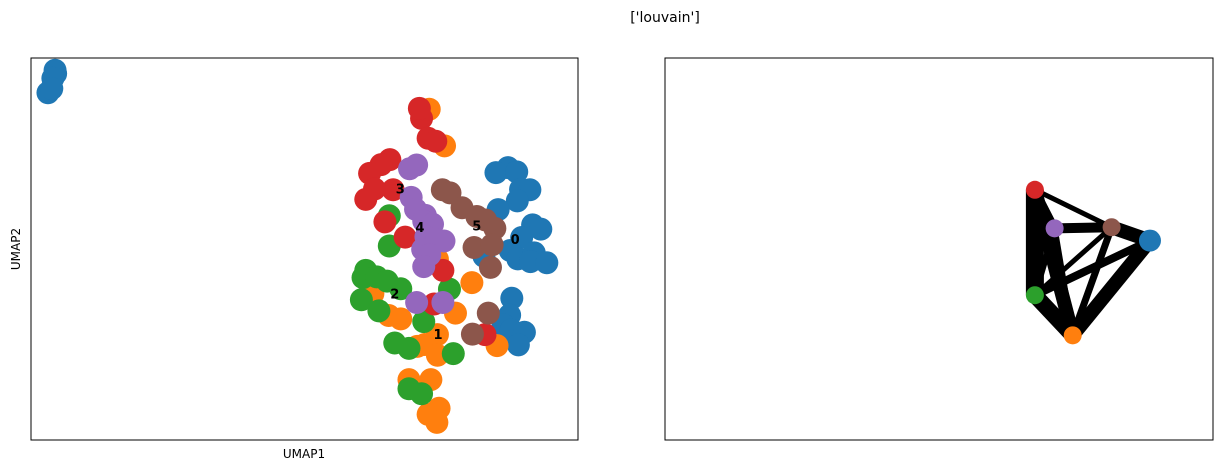 The image size is (1223, 471). I want to click on cluster-label-3: 3, so click(400, 189).